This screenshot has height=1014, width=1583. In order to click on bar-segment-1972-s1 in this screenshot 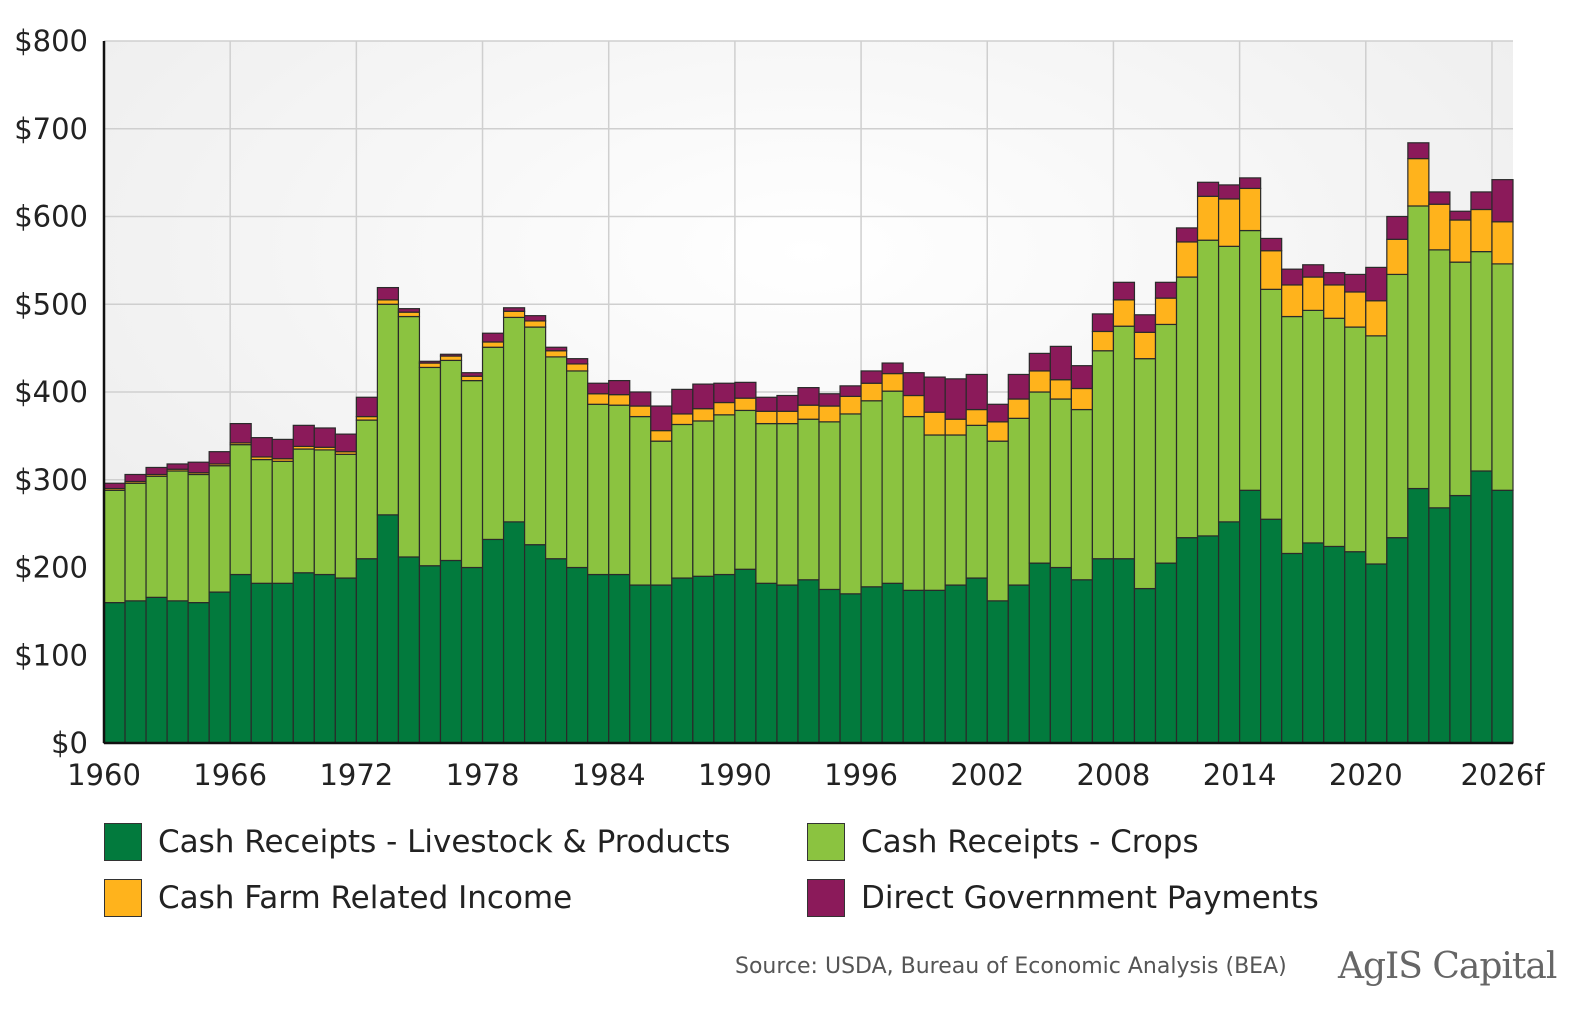, I will do `click(366, 489)`.